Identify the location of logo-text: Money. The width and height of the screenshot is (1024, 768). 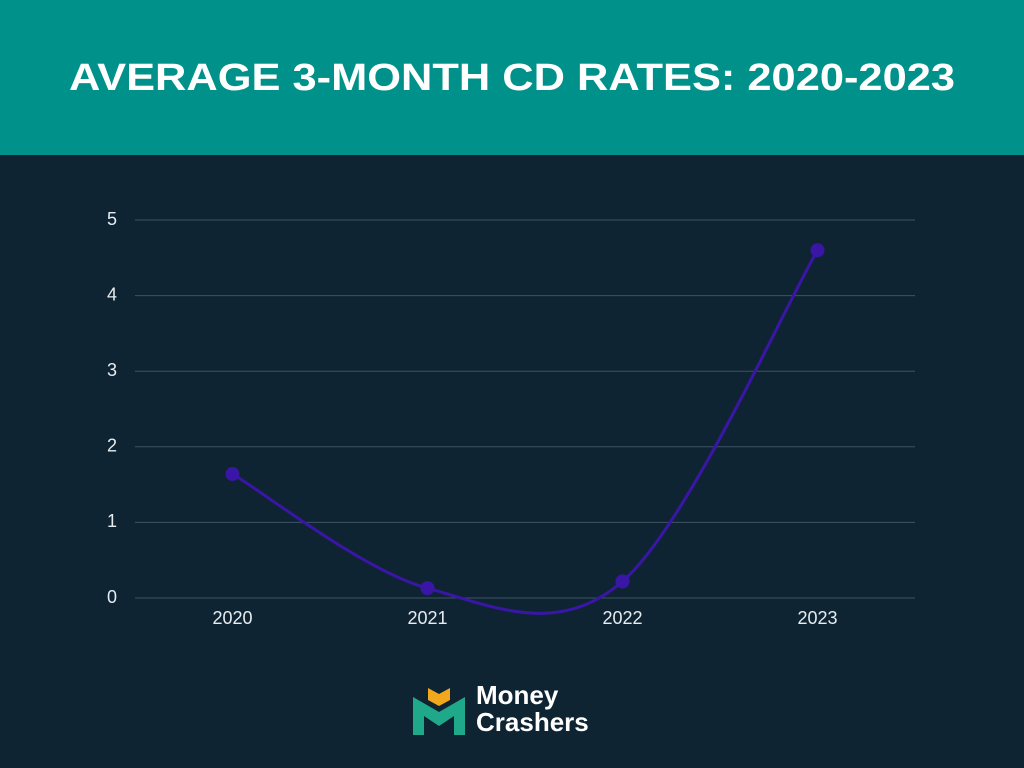
(517, 695).